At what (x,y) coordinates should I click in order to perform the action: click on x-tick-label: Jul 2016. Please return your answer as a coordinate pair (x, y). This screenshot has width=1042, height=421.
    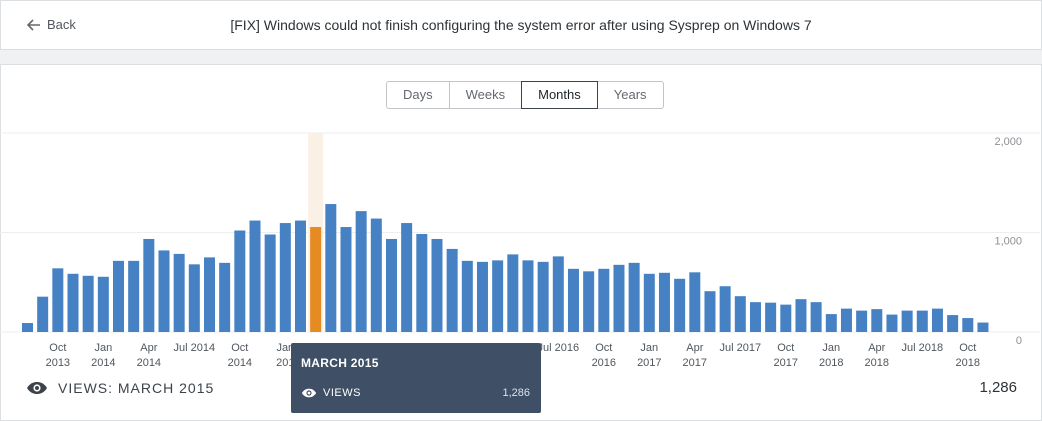
    Looking at the image, I should click on (559, 348).